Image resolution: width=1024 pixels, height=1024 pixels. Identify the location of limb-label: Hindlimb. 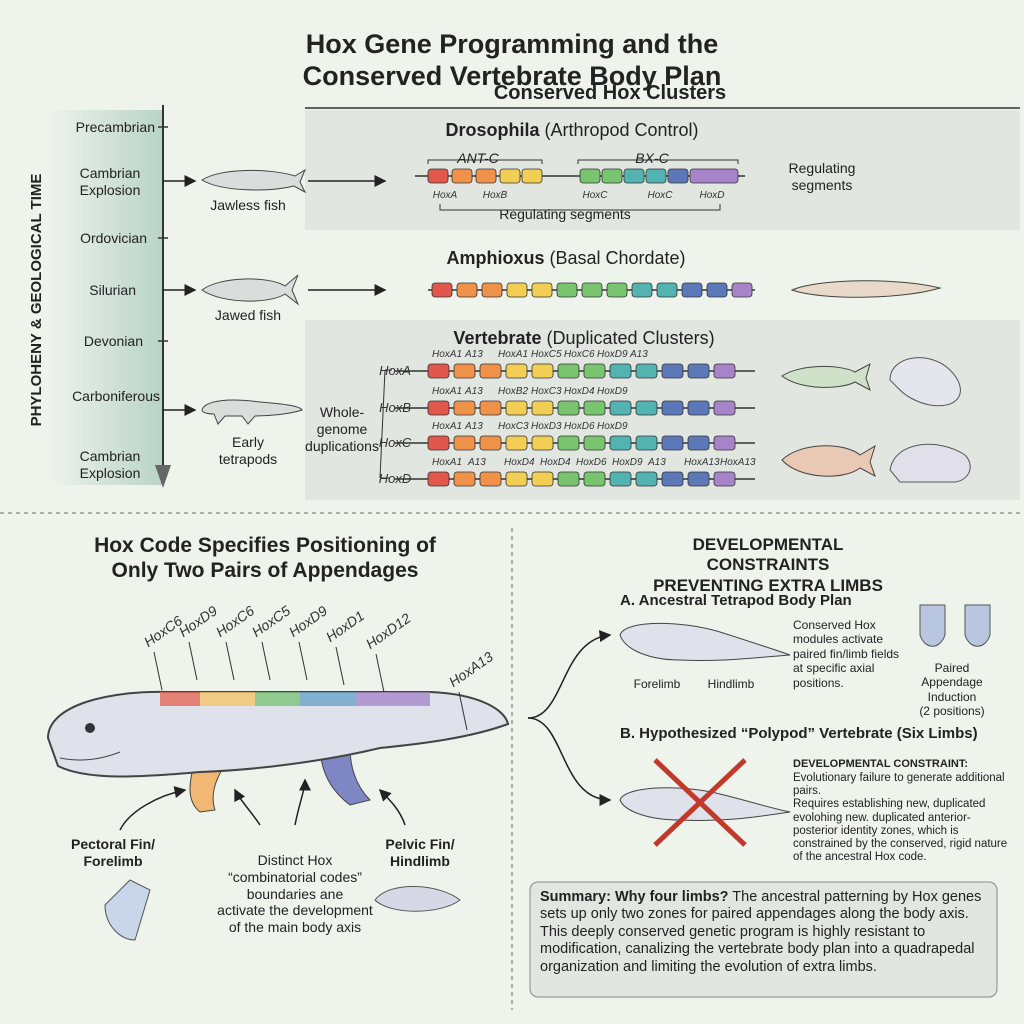
(731, 684).